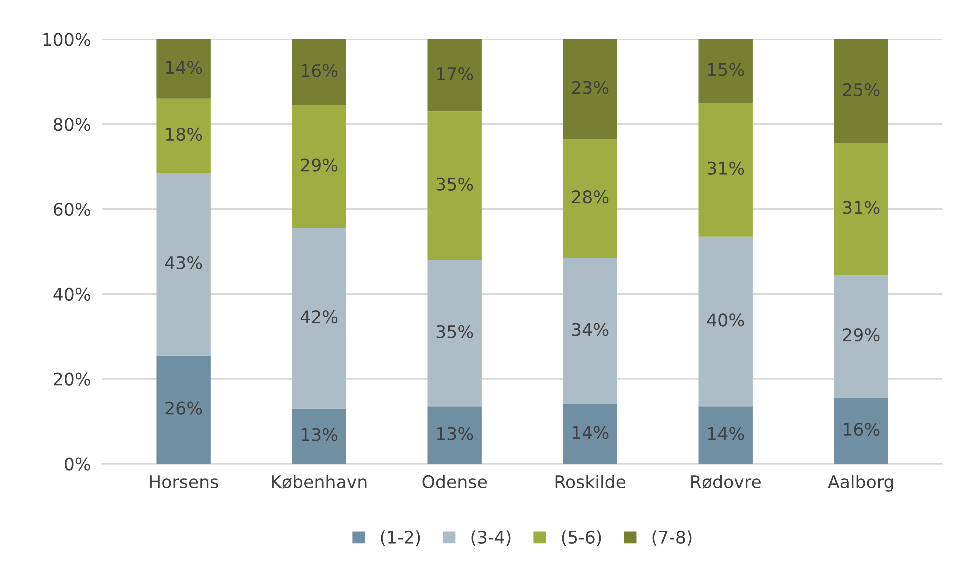  I want to click on legend-label: (5-6), so click(582, 538).